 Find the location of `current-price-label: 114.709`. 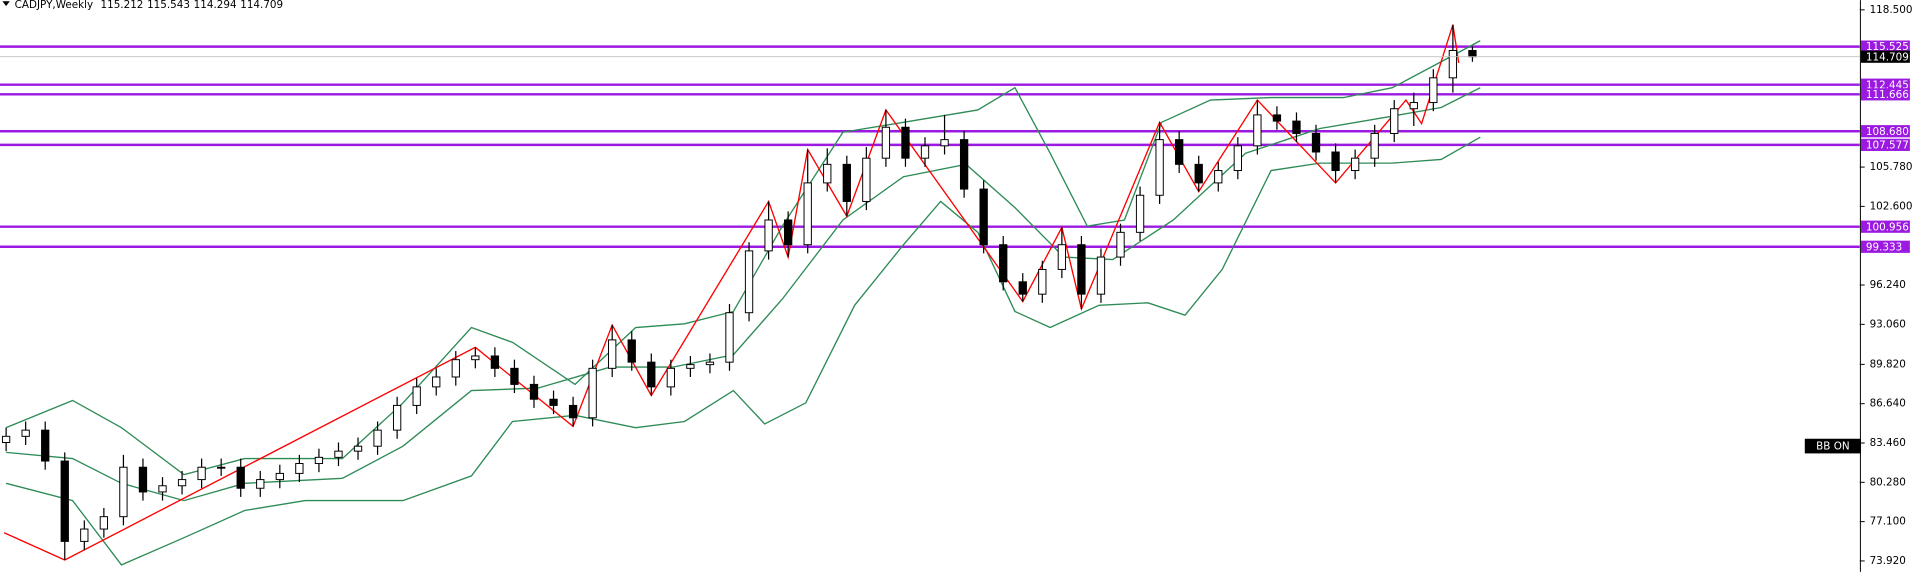

current-price-label: 114.709 is located at coordinates (1887, 57).